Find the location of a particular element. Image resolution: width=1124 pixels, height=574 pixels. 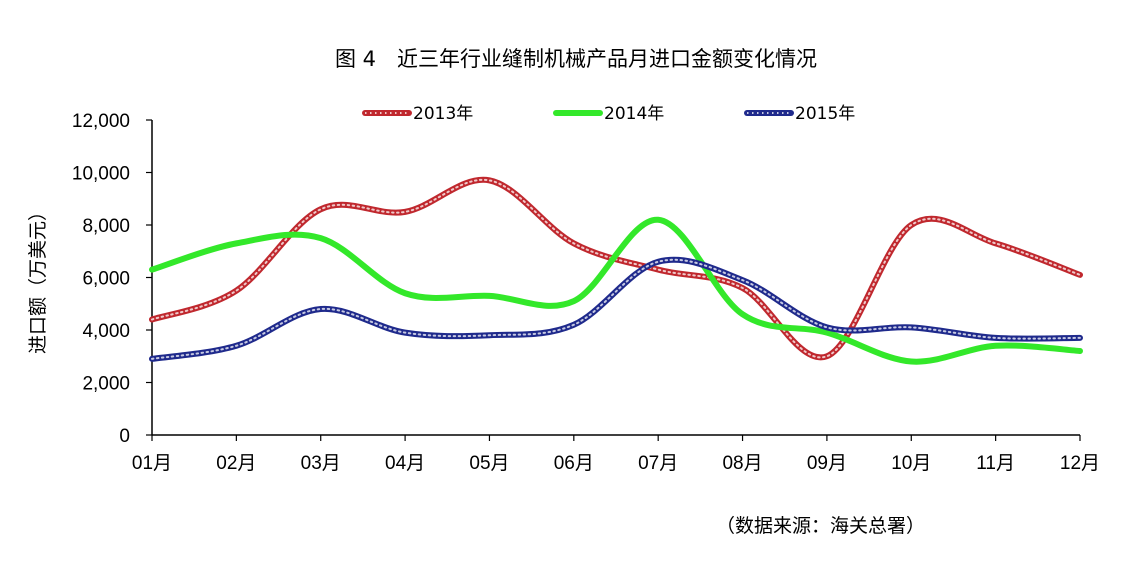

legend-2014-label: 2014年 is located at coordinates (634, 114).